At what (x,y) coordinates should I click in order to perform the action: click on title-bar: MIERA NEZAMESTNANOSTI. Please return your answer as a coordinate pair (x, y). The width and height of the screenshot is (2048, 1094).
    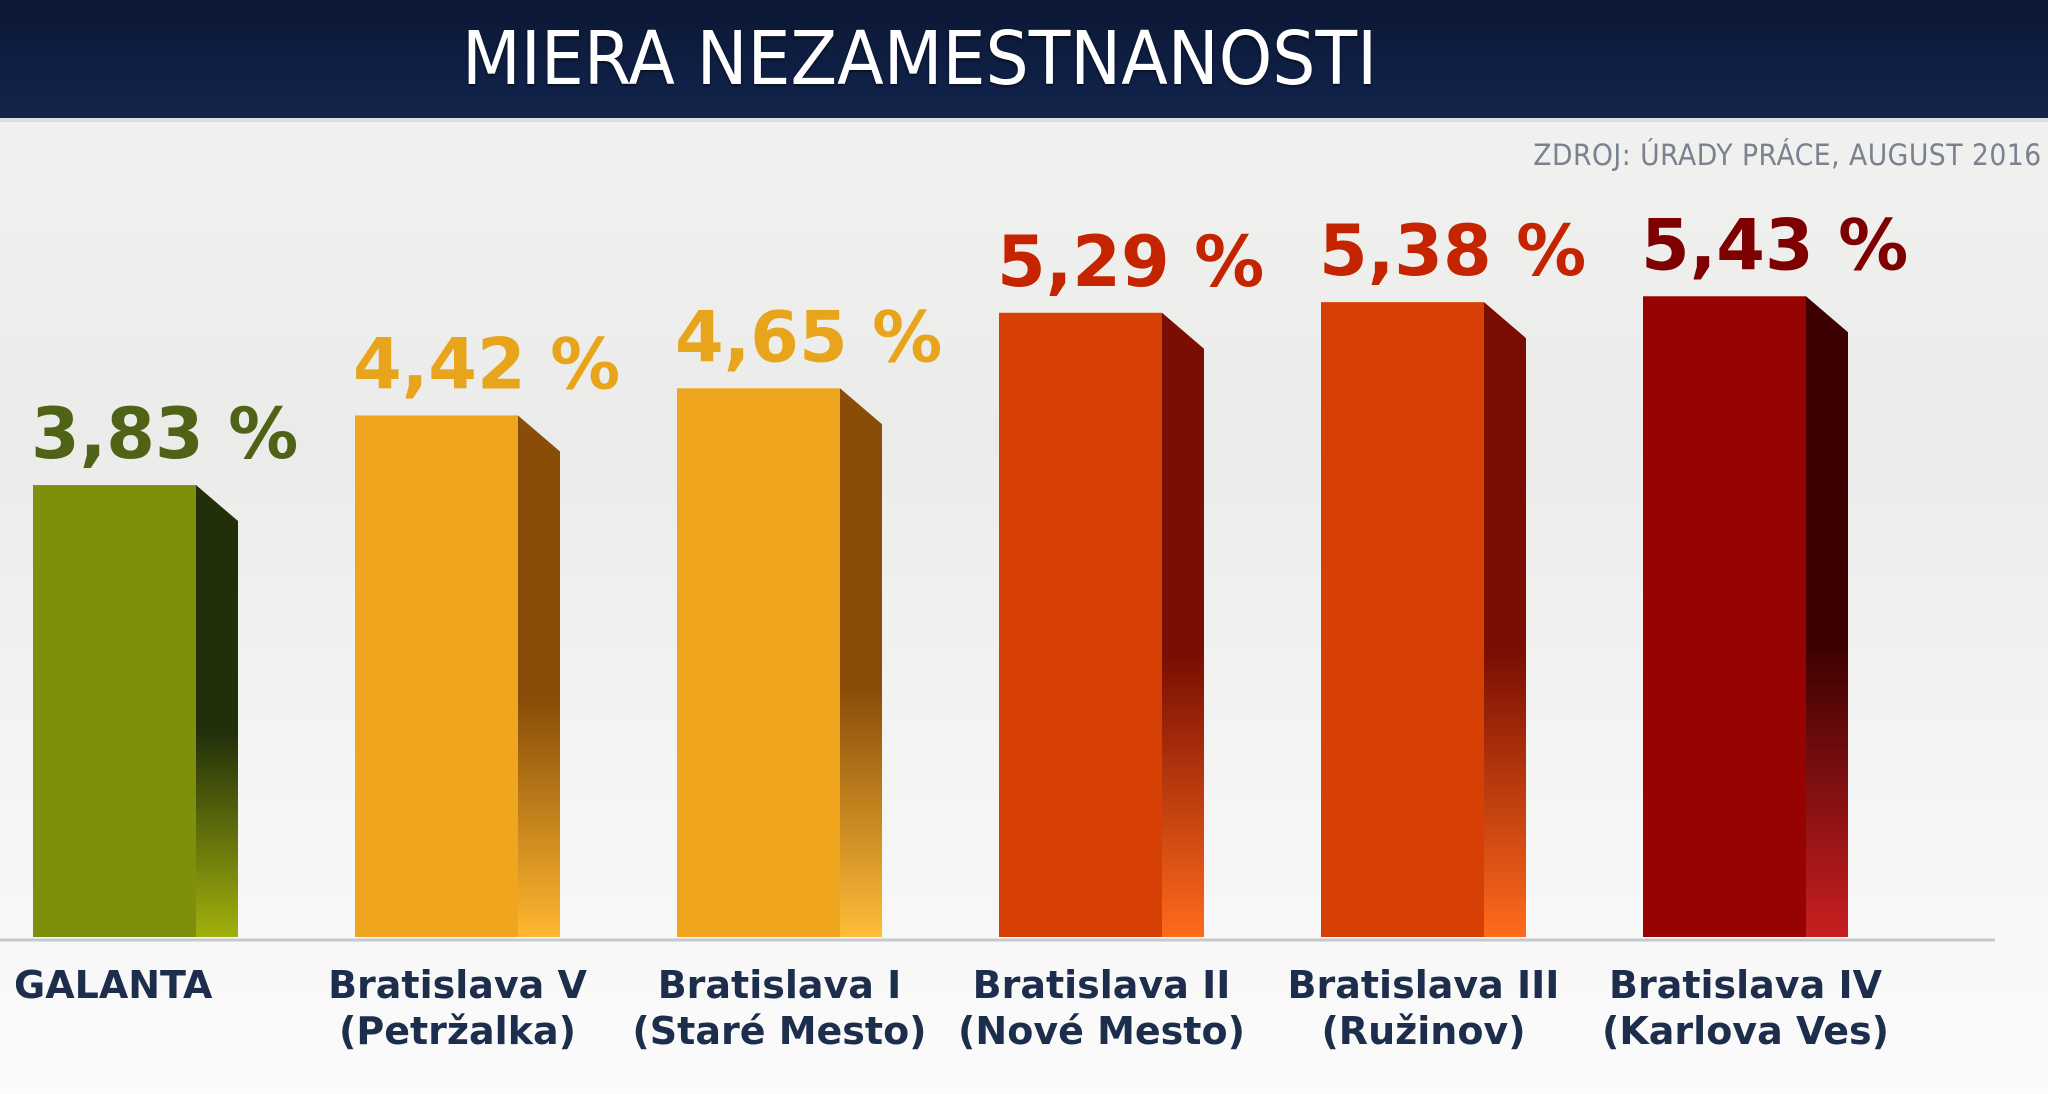
    Looking at the image, I should click on (1024, 61).